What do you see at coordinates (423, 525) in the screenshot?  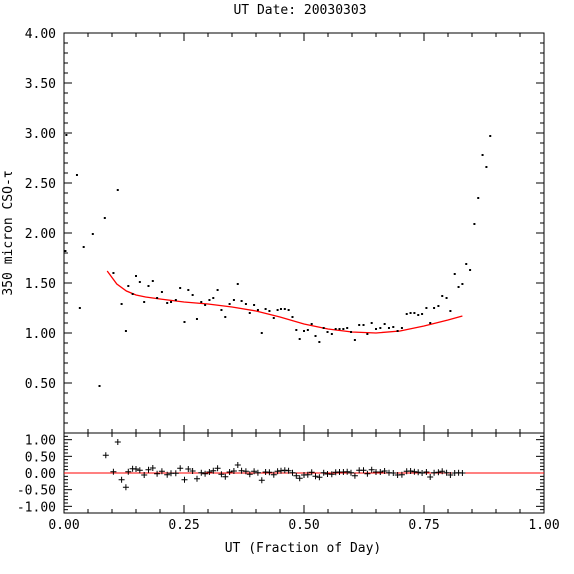 I see `x-tick-label: 0.75` at bounding box center [423, 525].